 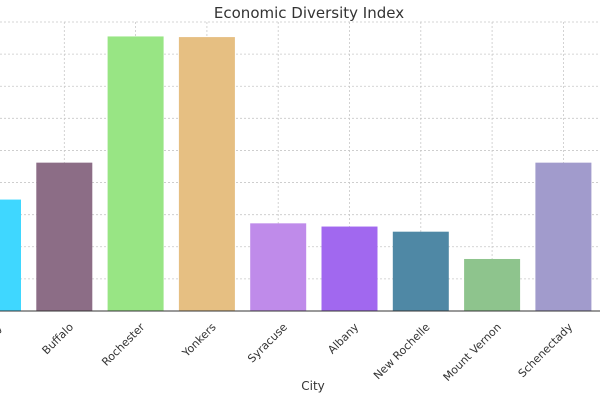 I want to click on bar-mount-vernon, so click(x=492, y=284).